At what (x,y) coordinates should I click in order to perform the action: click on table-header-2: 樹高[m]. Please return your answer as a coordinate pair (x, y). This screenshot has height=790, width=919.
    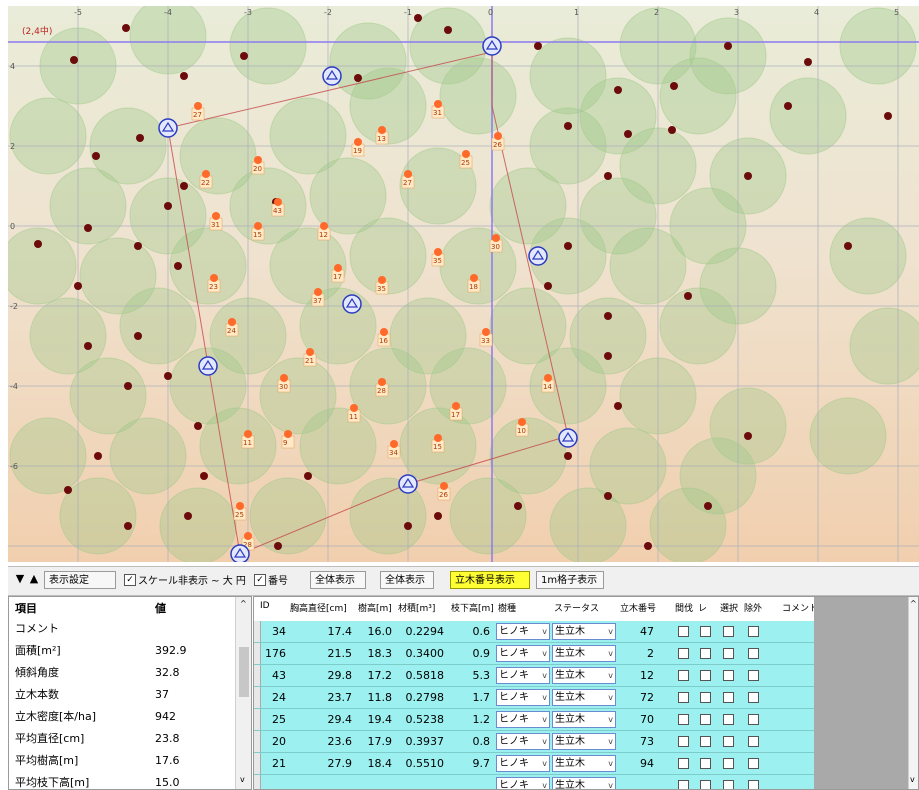
    Looking at the image, I should click on (375, 609).